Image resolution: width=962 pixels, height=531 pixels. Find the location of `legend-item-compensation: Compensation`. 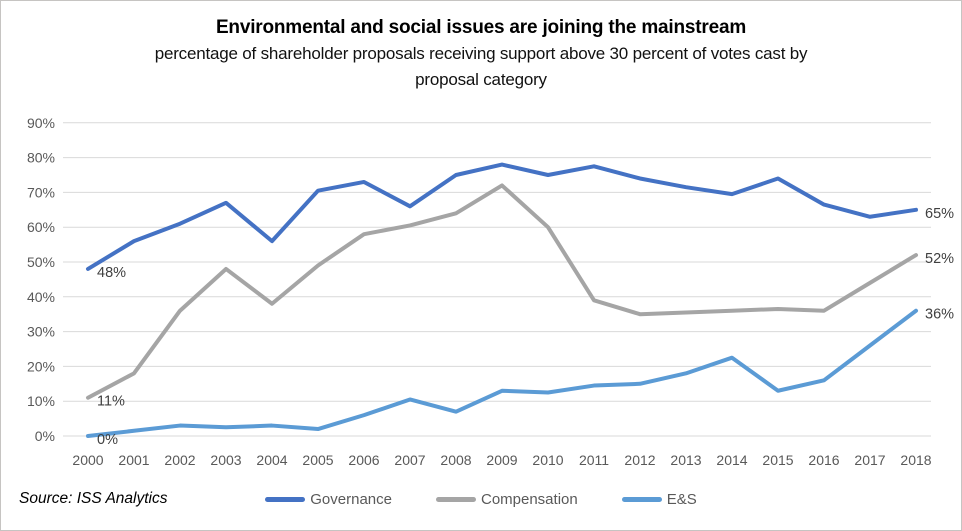

legend-item-compensation: Compensation is located at coordinates (506, 499).